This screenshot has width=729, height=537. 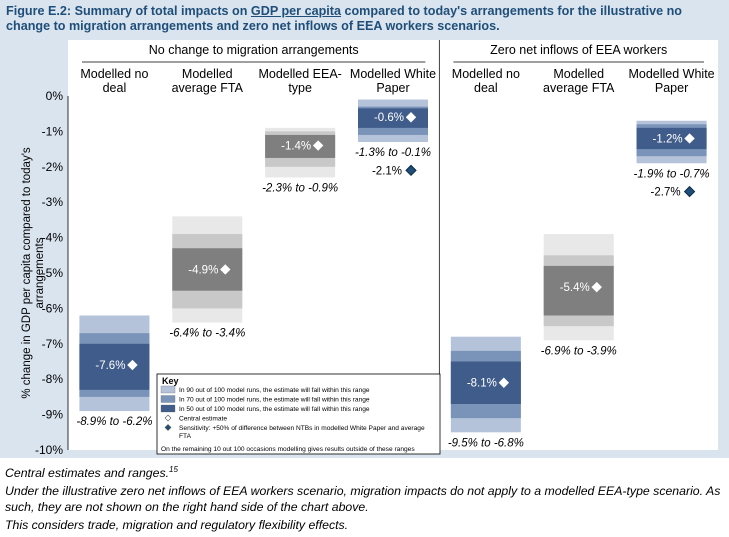 I want to click on y-tick-label: -8%, so click(x=53, y=379).